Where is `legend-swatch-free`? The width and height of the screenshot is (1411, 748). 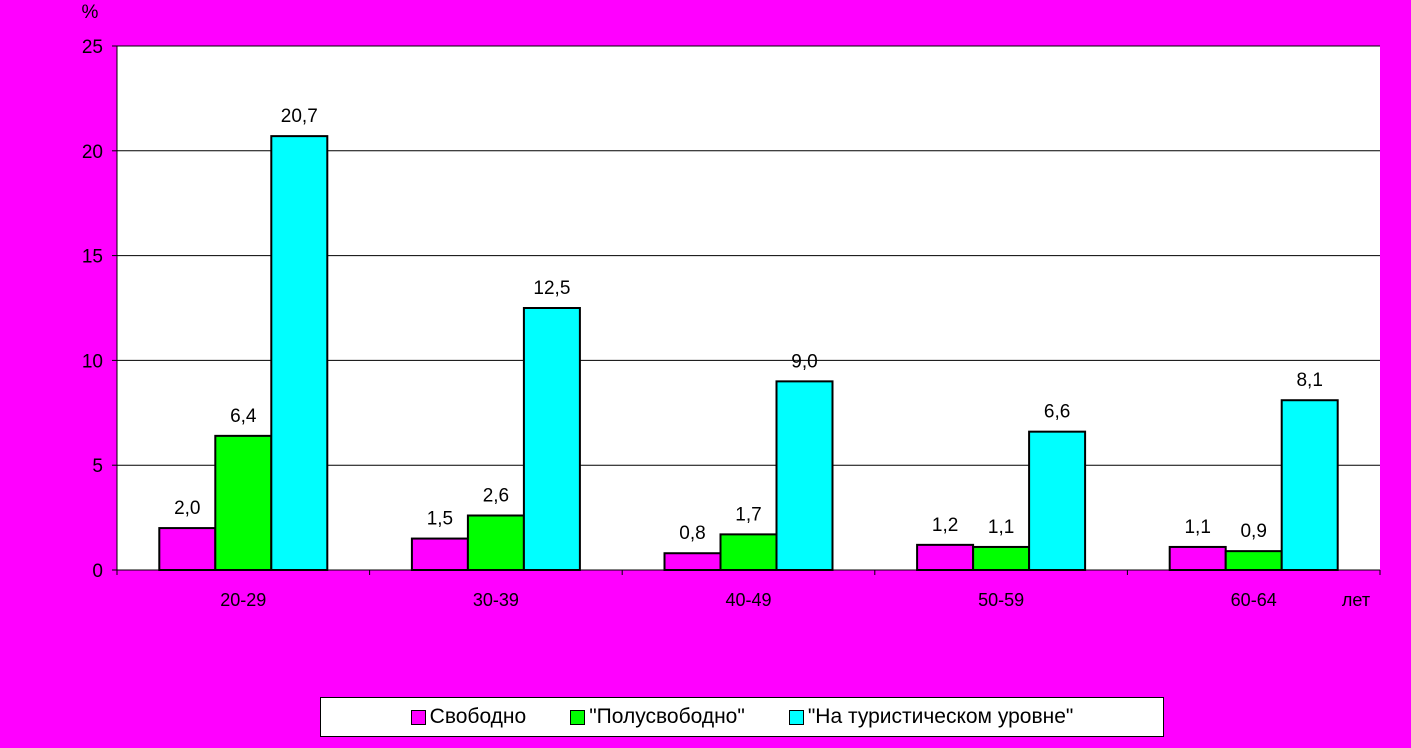 legend-swatch-free is located at coordinates (418, 717).